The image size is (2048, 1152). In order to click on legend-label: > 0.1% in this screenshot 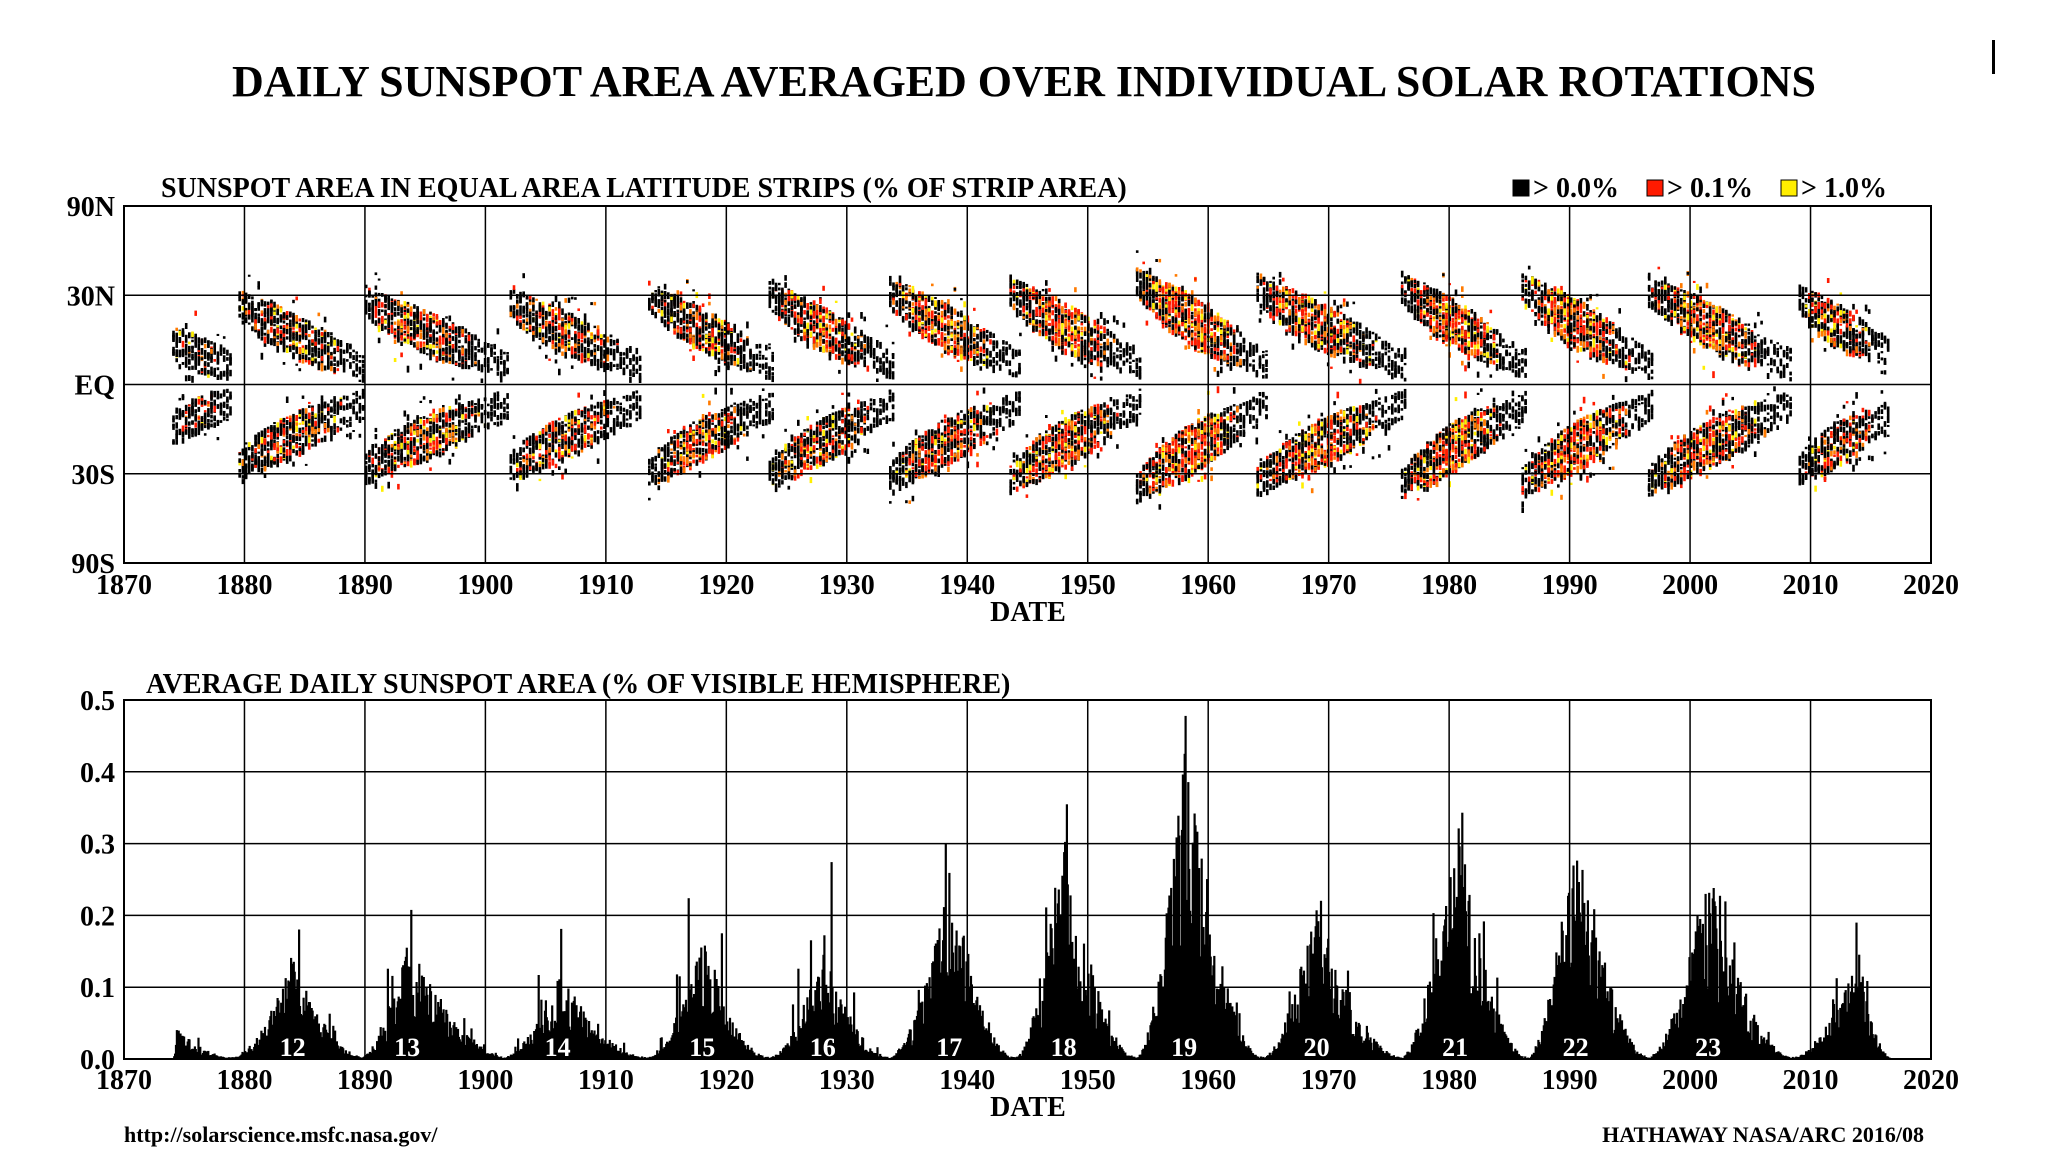, I will do `click(1710, 188)`.